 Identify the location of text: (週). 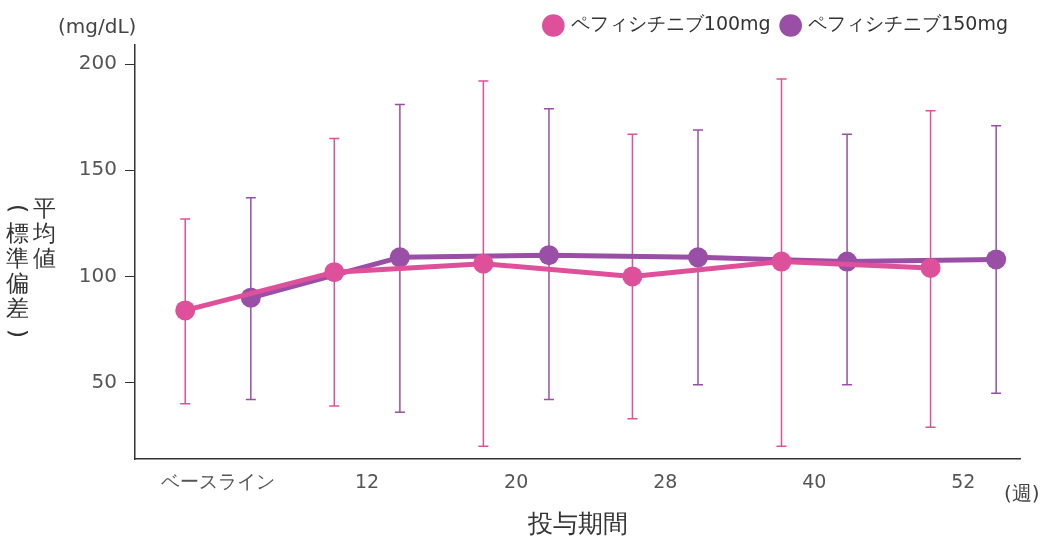
(1022, 493).